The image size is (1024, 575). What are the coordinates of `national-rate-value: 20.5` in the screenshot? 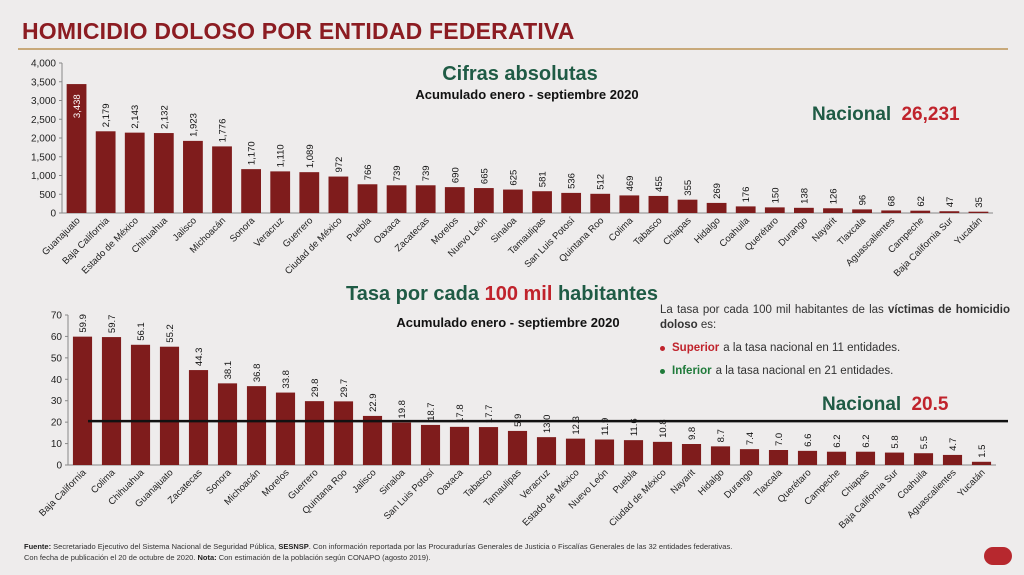 It's located at (929, 404).